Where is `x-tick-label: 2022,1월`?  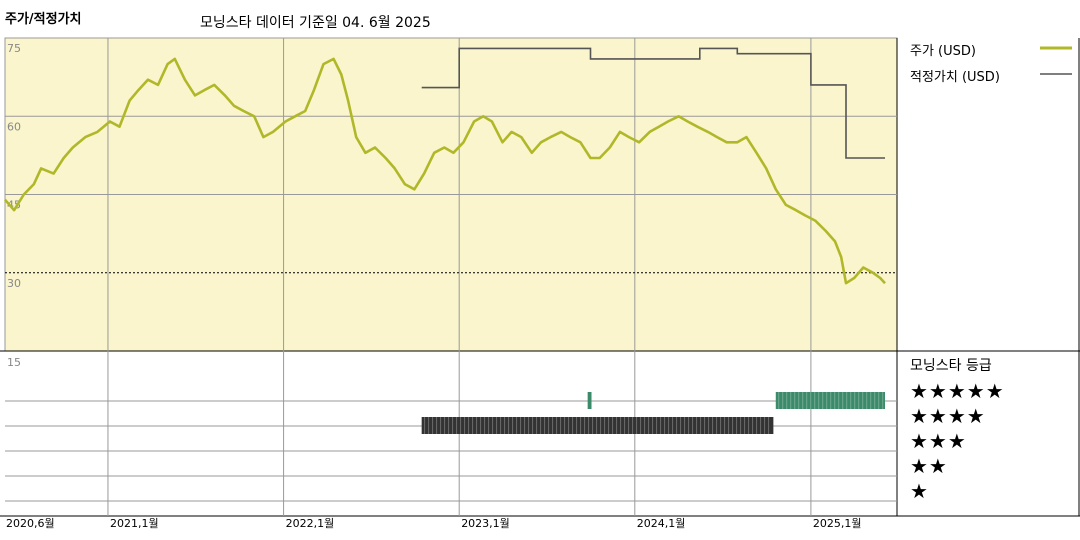 x-tick-label: 2022,1월 is located at coordinates (310, 523).